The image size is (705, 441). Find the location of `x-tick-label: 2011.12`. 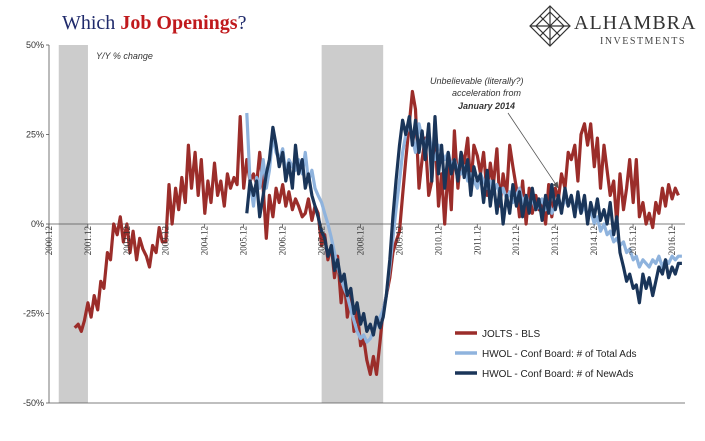

x-tick-label: 2011.12 is located at coordinates (477, 240).